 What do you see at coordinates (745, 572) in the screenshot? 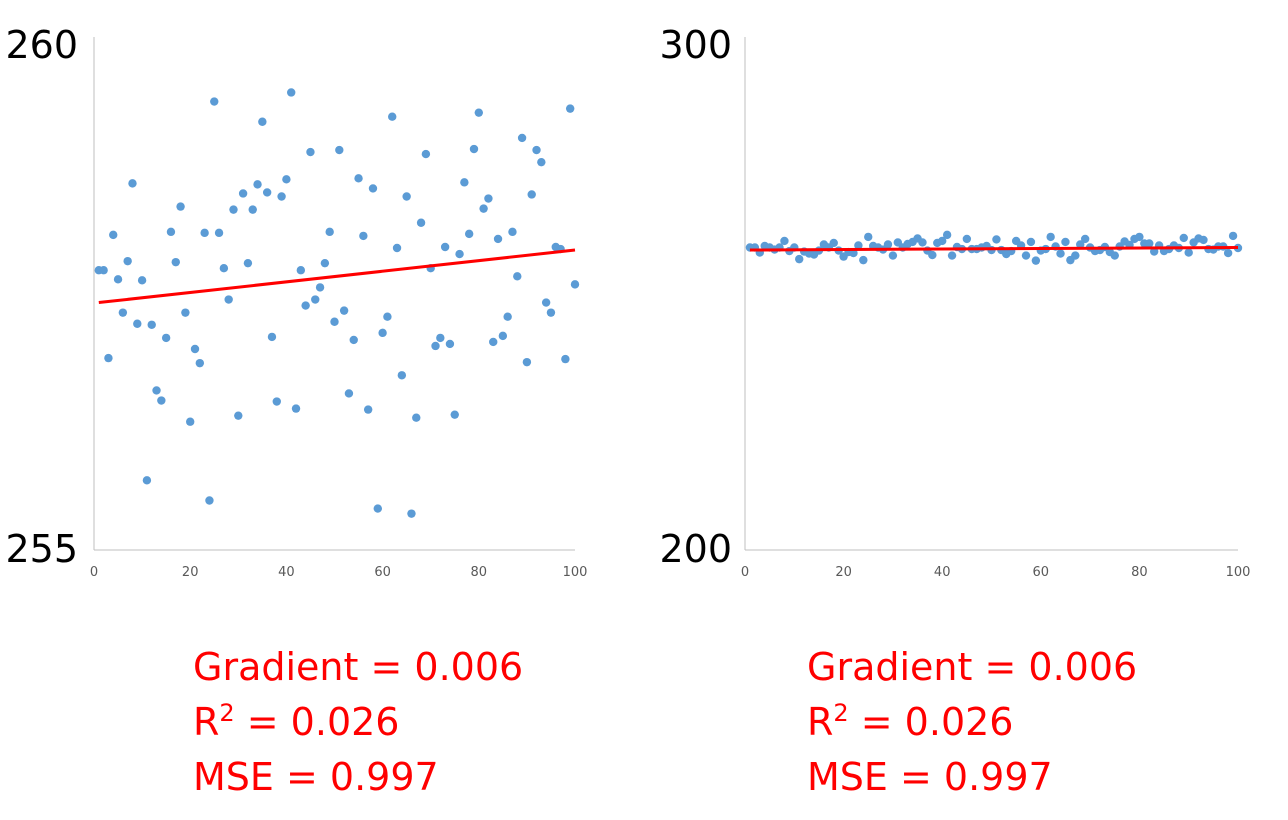
I see `x-tick-label: 0` at bounding box center [745, 572].